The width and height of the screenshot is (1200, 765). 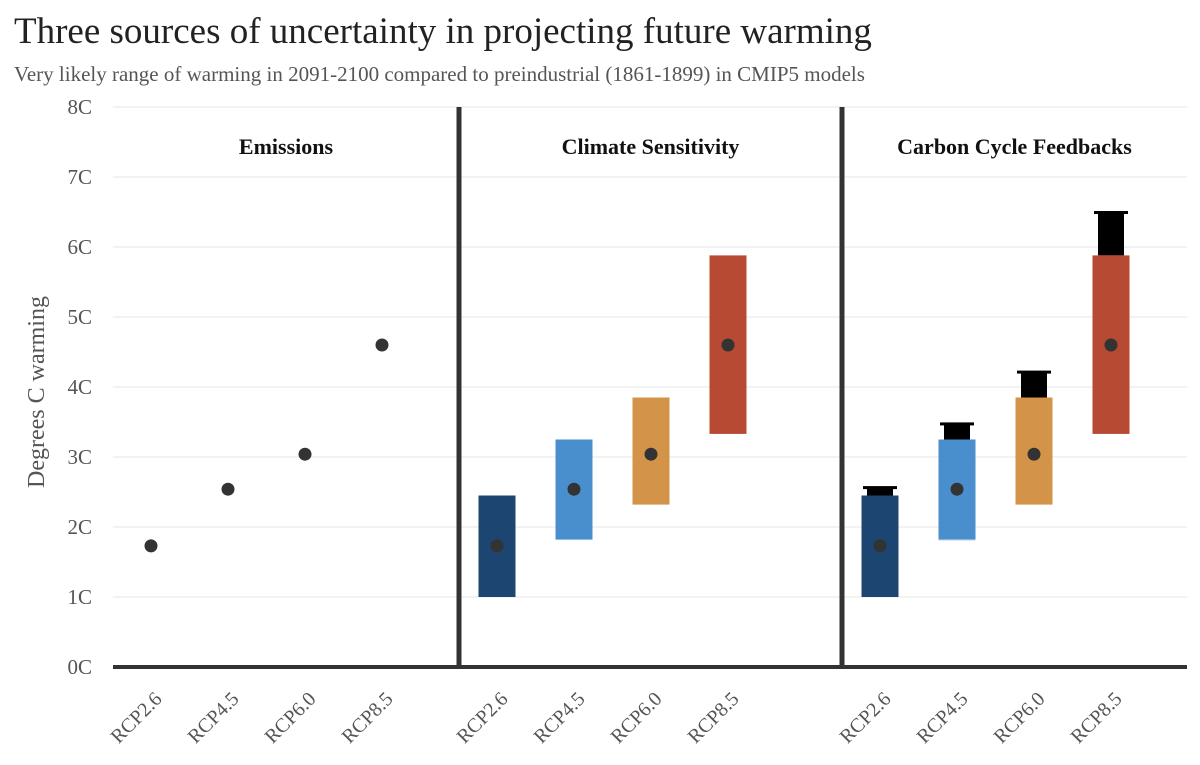 I want to click on y-tick-label: 0C, so click(x=79, y=667).